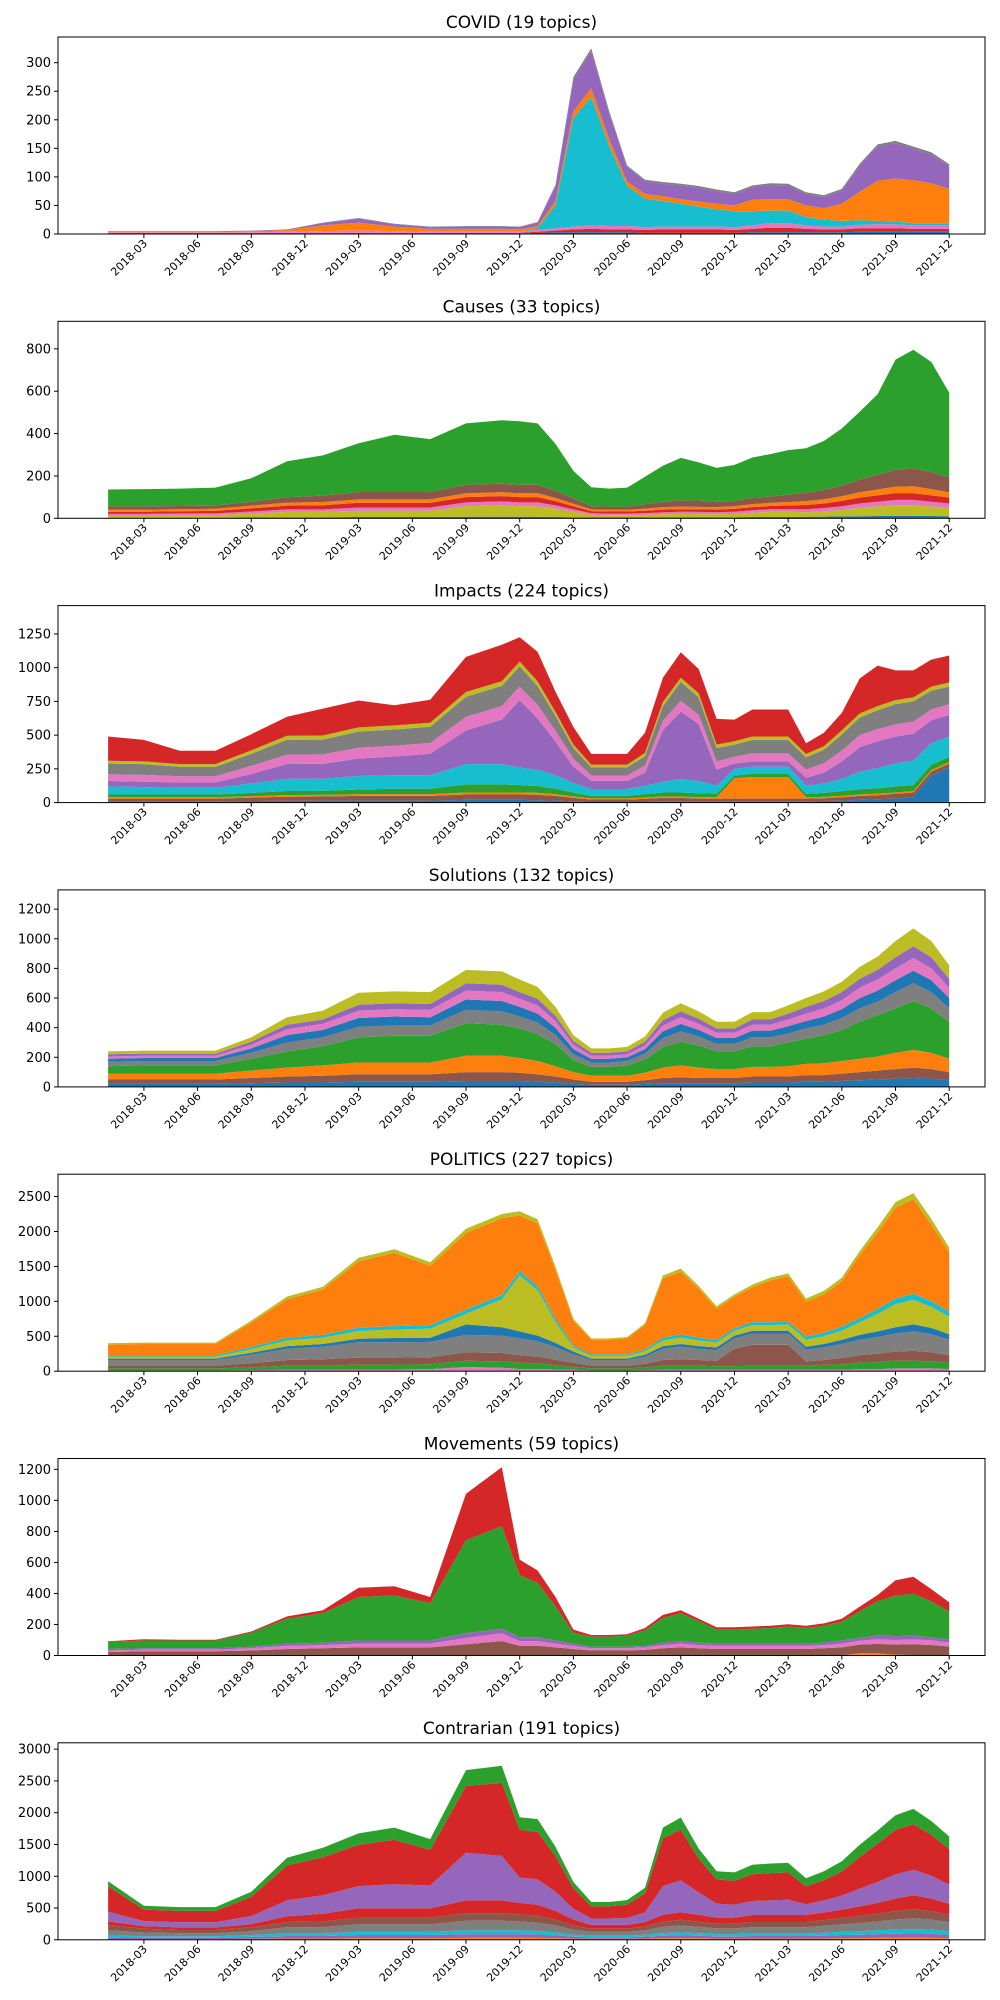 The width and height of the screenshot is (1000, 2000). Describe the element at coordinates (521, 1160) in the screenshot. I see `chart-title: POLITICS (227 topics)` at that location.